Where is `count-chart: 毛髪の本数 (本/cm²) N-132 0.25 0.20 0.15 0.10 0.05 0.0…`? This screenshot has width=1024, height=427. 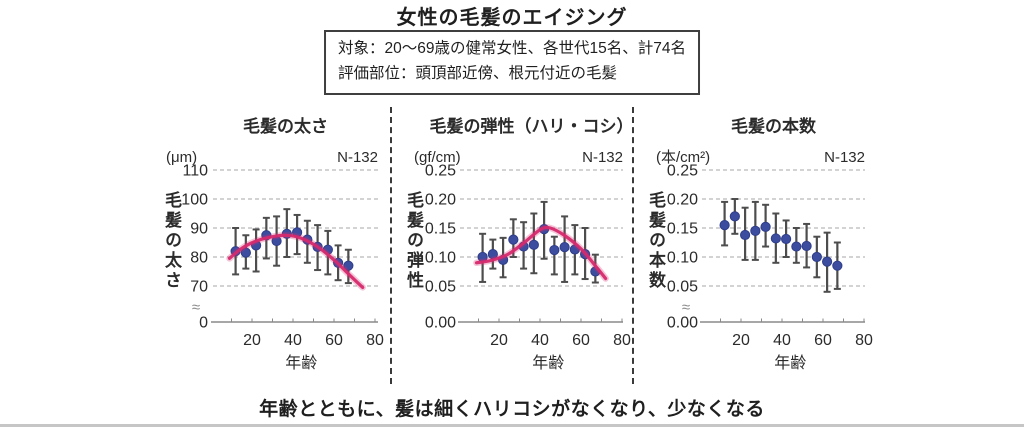
count-chart: 毛髪の本数 (本/cm²) N-132 0.25 0.20 0.15 0.10 0.05 0.0… is located at coordinates (764, 244).